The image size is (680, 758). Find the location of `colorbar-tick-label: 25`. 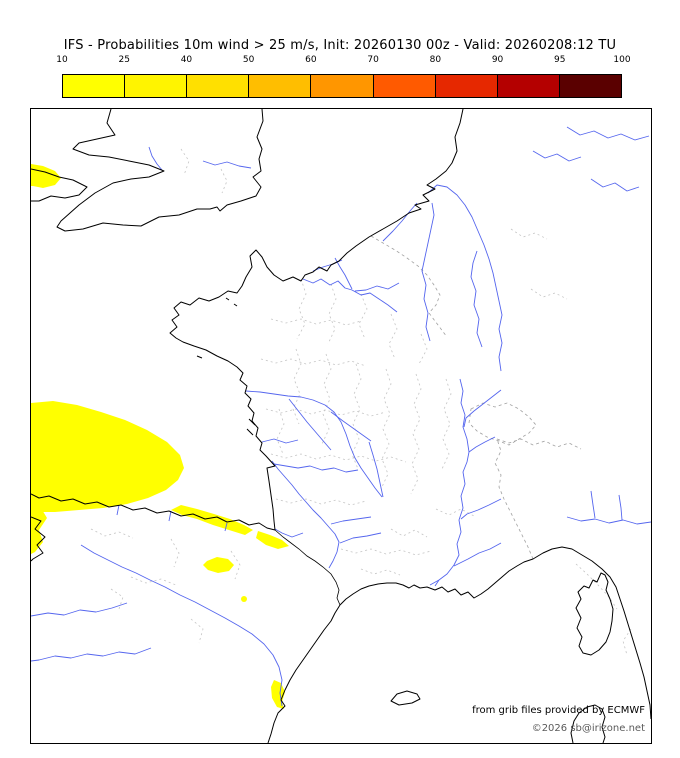

colorbar-tick-label: 25 is located at coordinates (124, 60).